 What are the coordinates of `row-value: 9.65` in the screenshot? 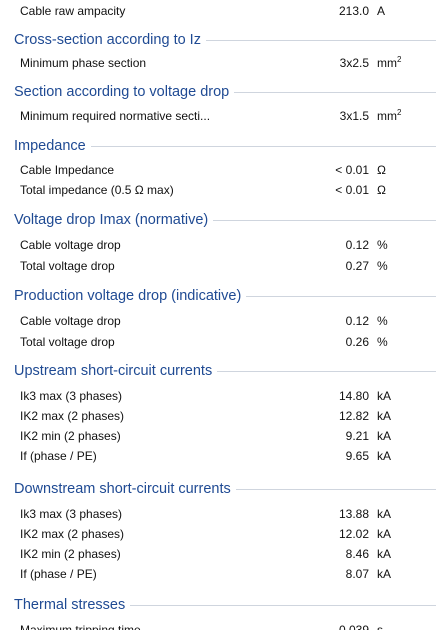 It's located at (357, 456).